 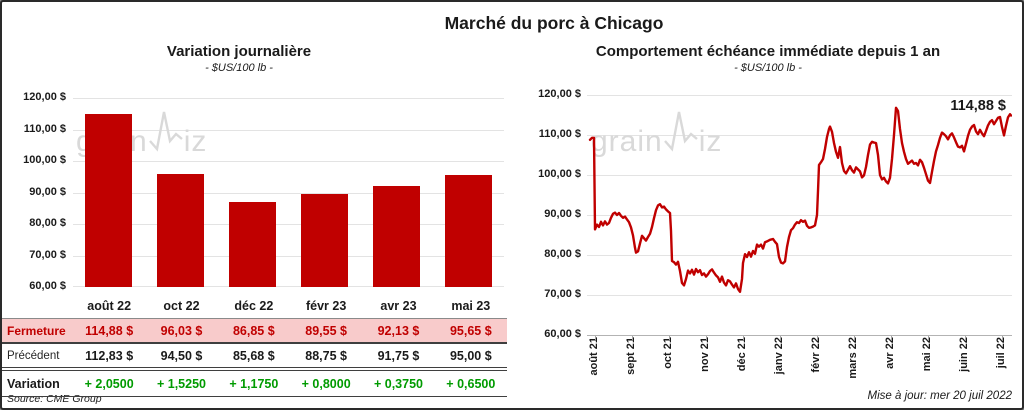 I want to click on table-value-cell: 86,85 $, so click(x=253, y=330).